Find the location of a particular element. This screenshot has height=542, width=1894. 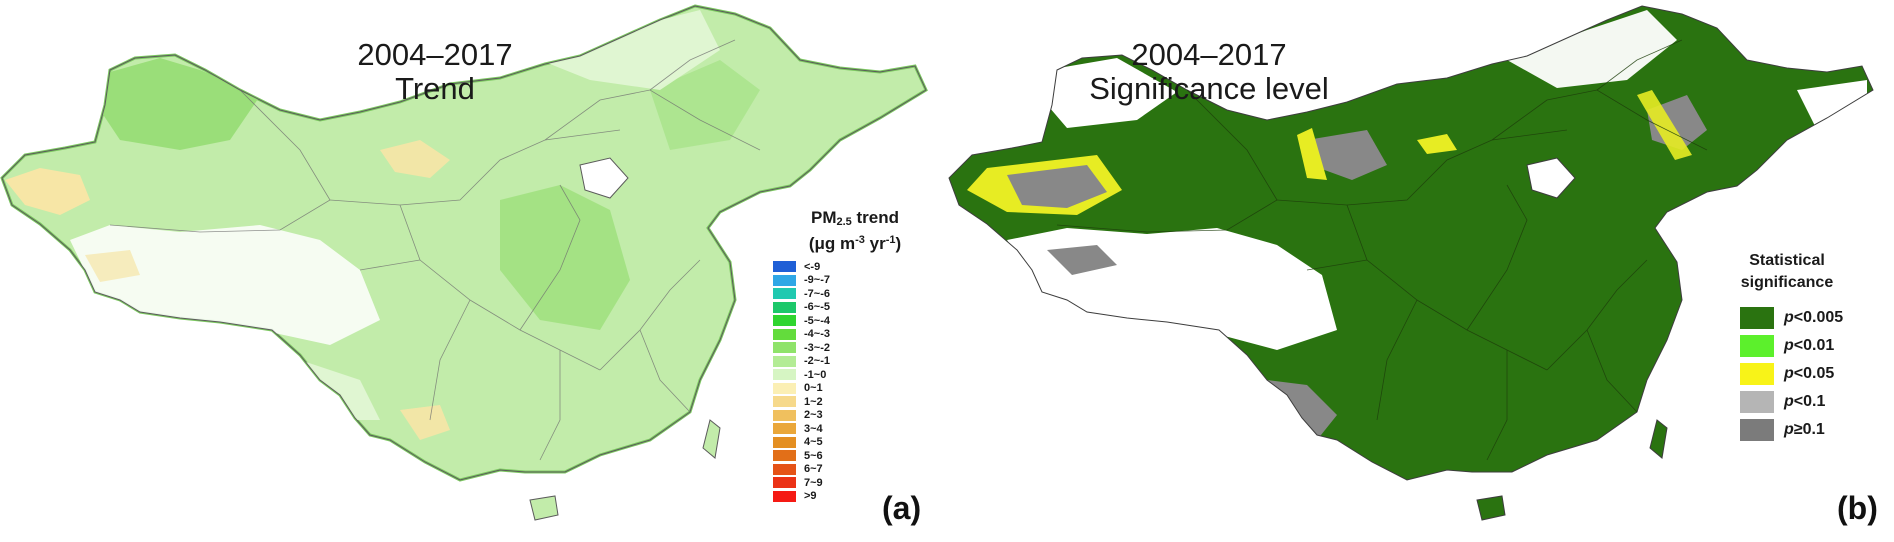

legend-label: p<0.05 is located at coordinates (1809, 373).